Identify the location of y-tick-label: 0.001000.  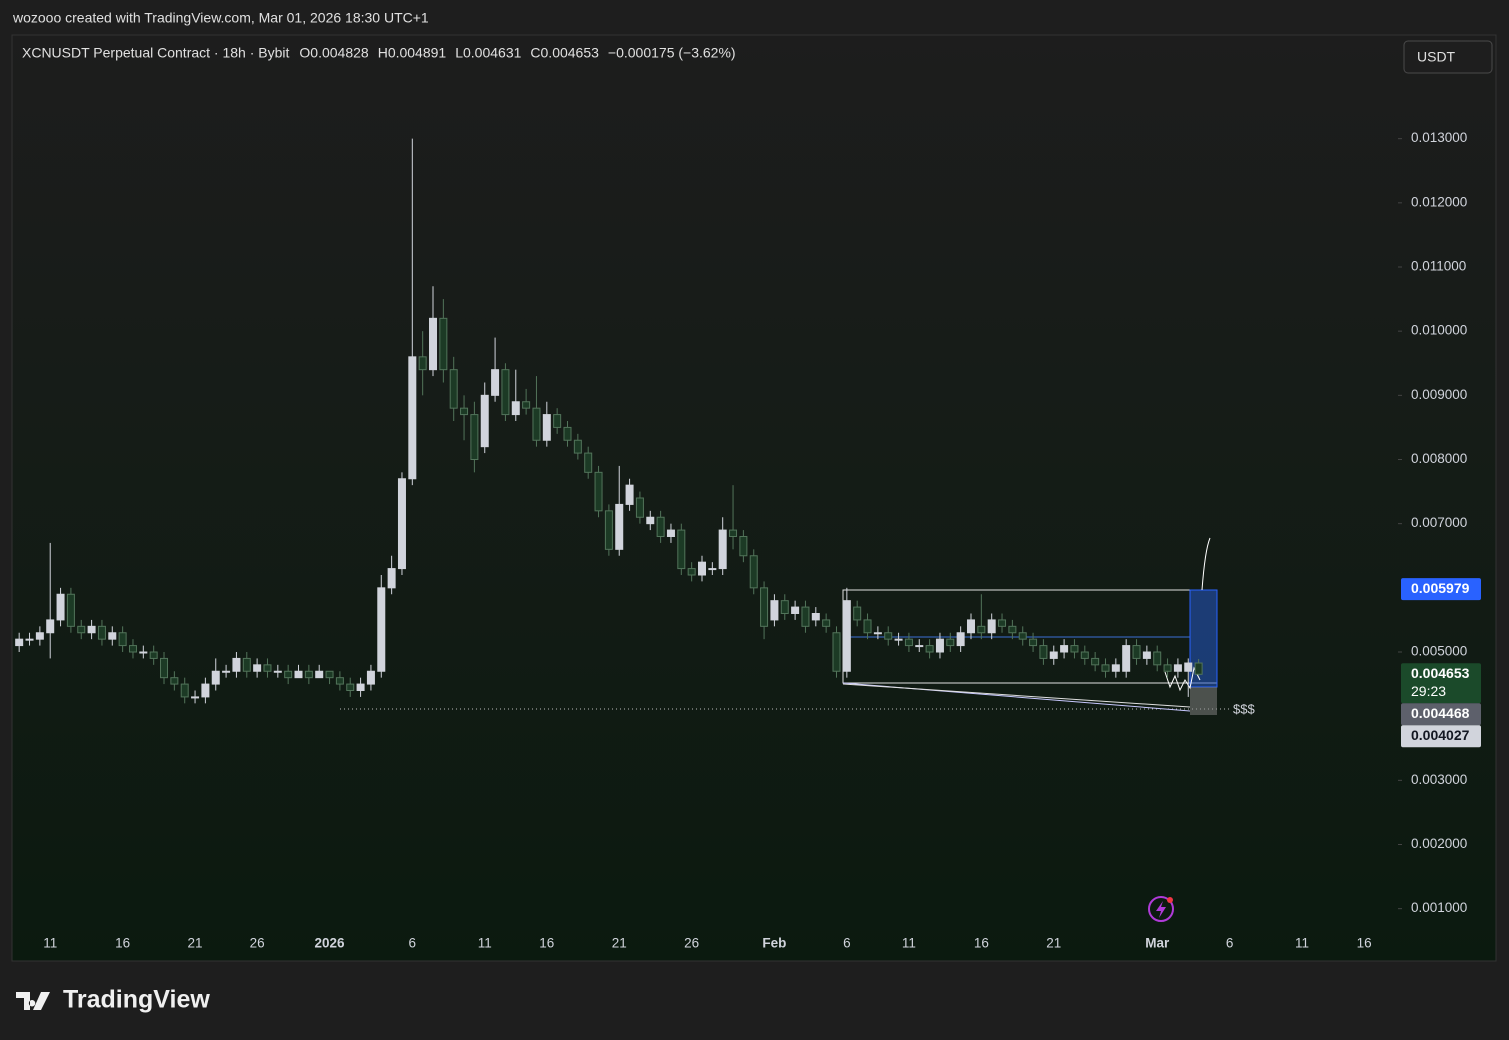
(1439, 907).